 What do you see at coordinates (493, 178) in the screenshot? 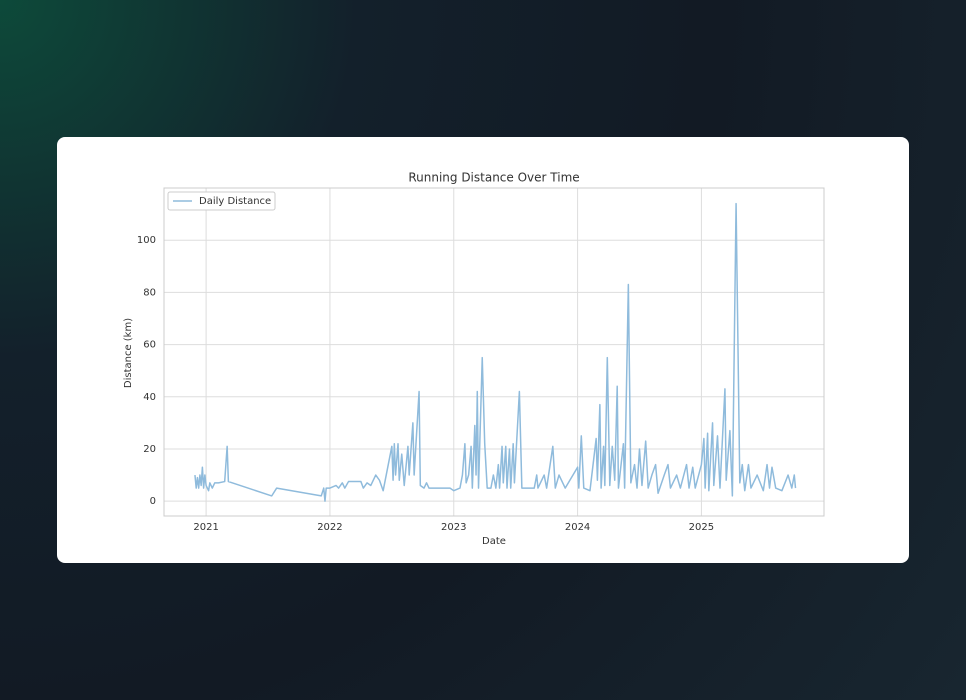
I see `chart-title: Running Distance Over Time` at bounding box center [493, 178].